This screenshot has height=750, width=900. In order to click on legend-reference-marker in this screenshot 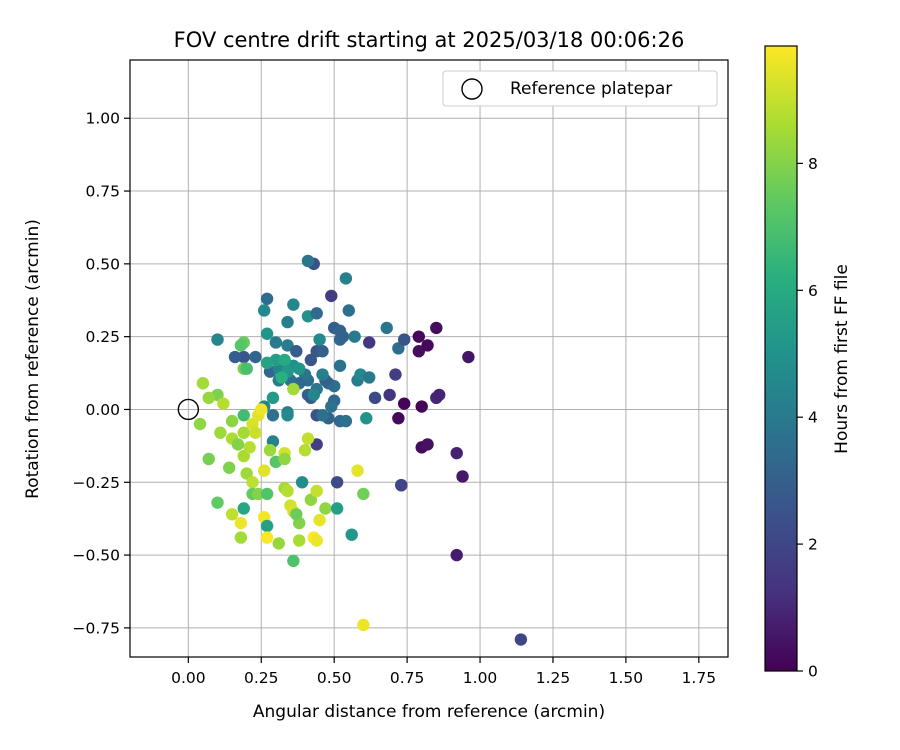, I will do `click(472, 89)`.